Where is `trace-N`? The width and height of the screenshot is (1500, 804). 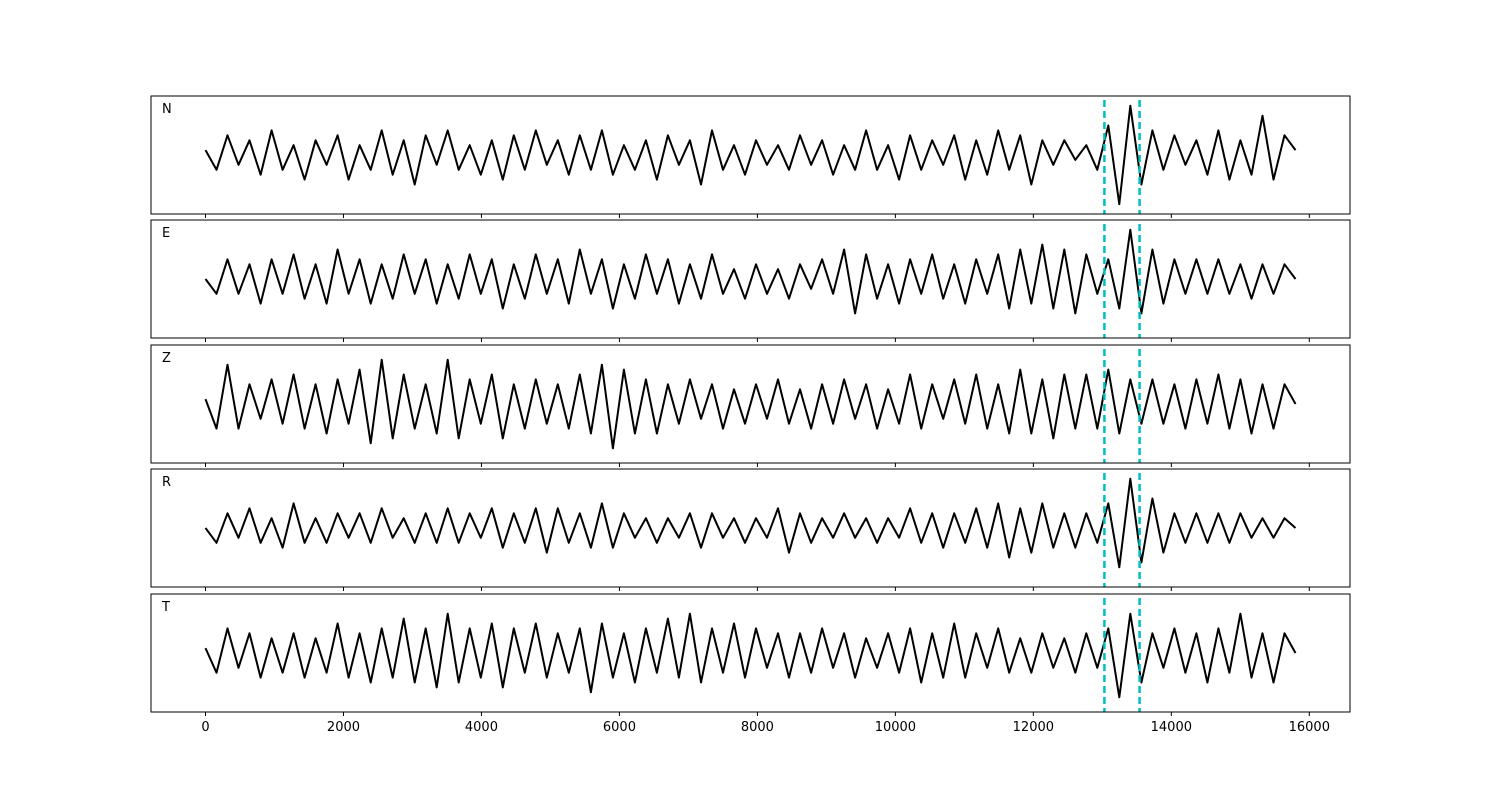
trace-N is located at coordinates (750, 155).